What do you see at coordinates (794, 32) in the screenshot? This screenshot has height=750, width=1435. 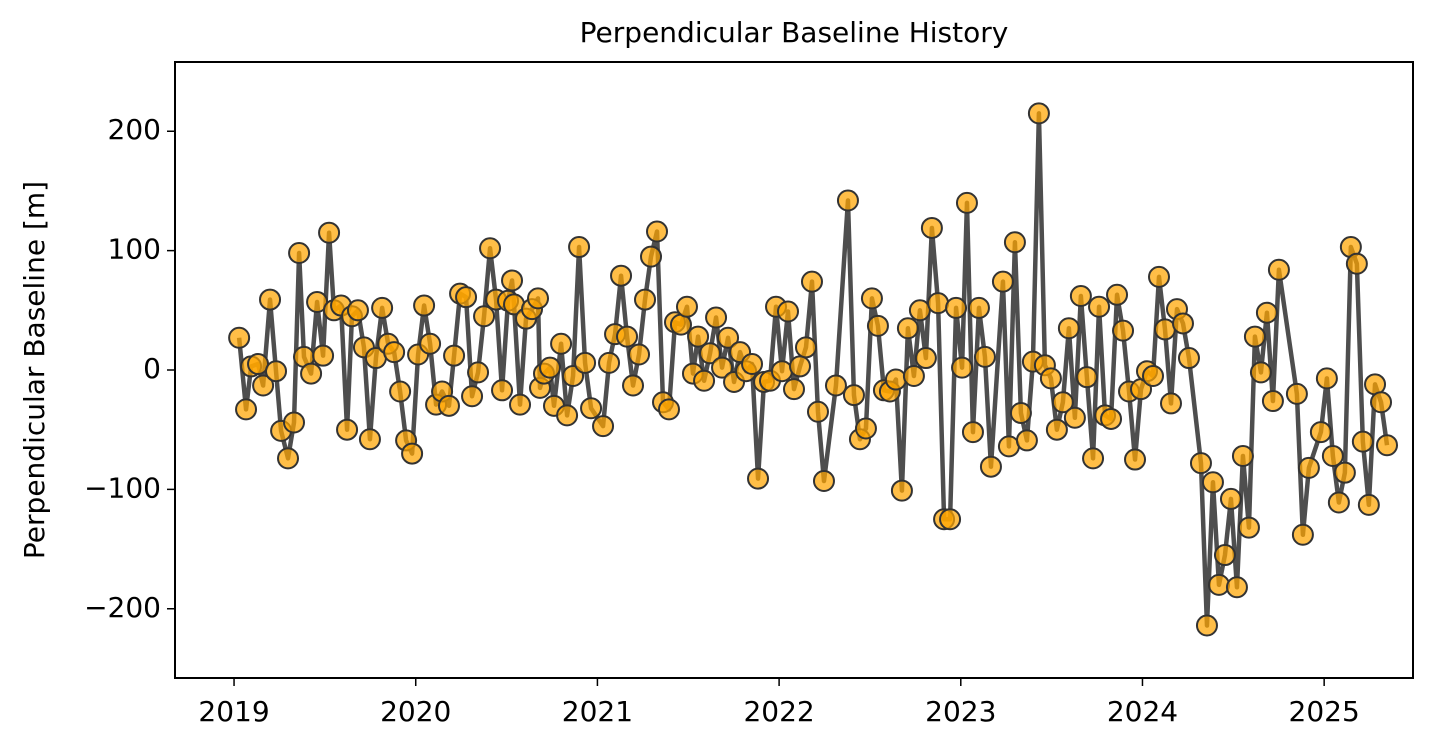 I see `chart-title: Perpendicular Baseline History` at bounding box center [794, 32].